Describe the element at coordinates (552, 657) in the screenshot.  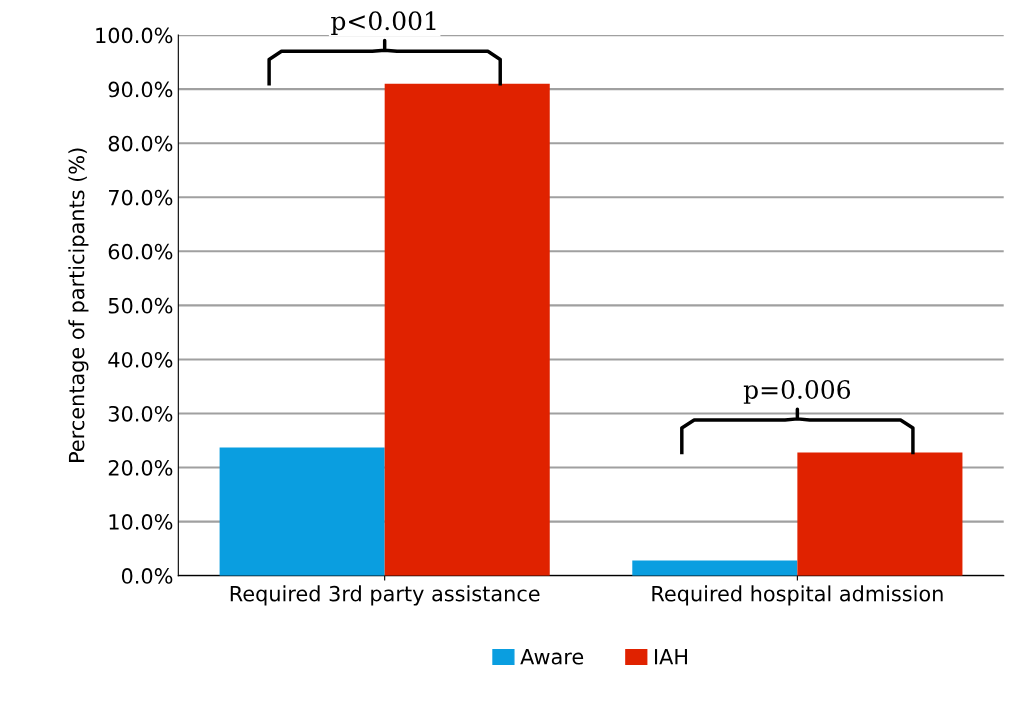
I see `legend-label: Aware` at that location.